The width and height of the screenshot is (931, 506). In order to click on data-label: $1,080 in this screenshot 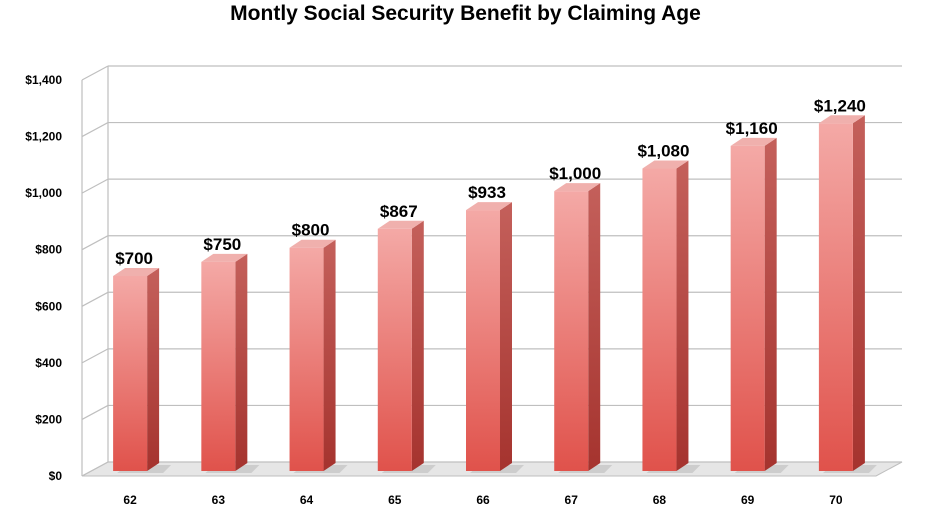, I will do `click(663, 151)`.